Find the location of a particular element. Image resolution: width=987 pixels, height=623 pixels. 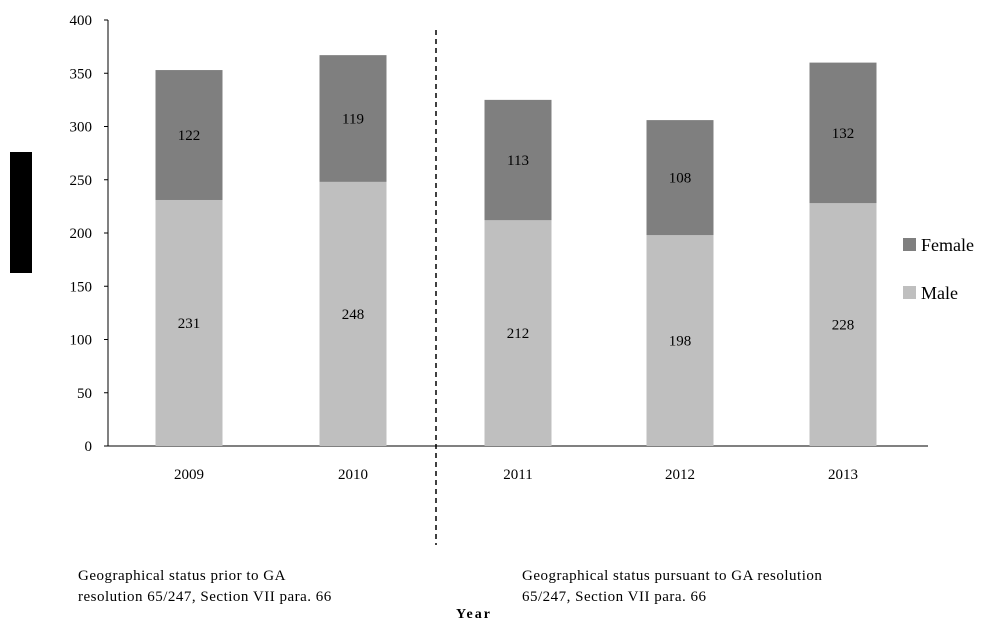

y-tick-label: 250 is located at coordinates (81, 181).